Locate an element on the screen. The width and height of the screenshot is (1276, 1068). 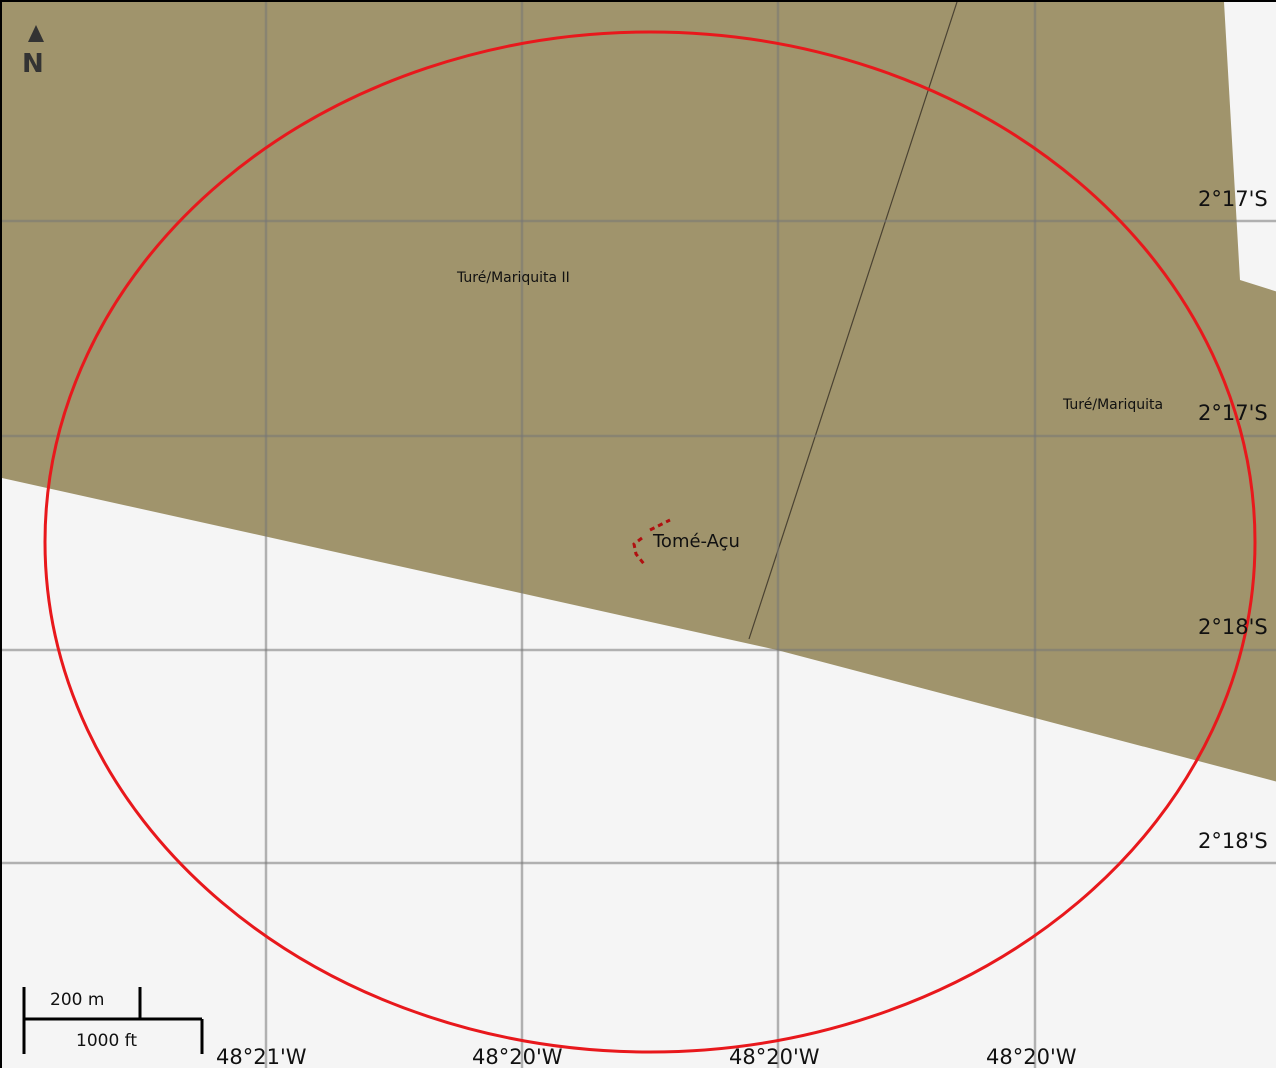
territory-label: Turé/Mariquita II is located at coordinates (513, 278).